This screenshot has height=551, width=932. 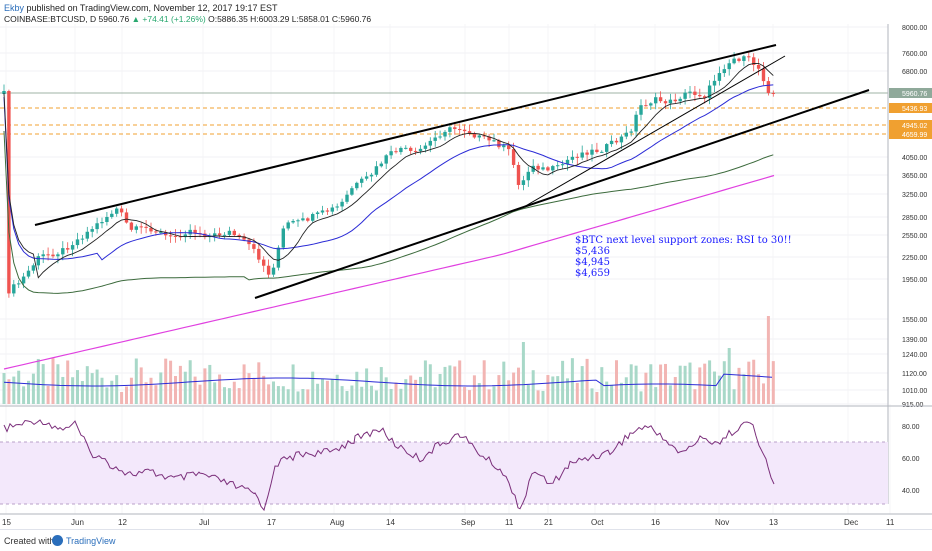 What do you see at coordinates (722, 522) in the screenshot?
I see `time-axis-label: Nov` at bounding box center [722, 522].